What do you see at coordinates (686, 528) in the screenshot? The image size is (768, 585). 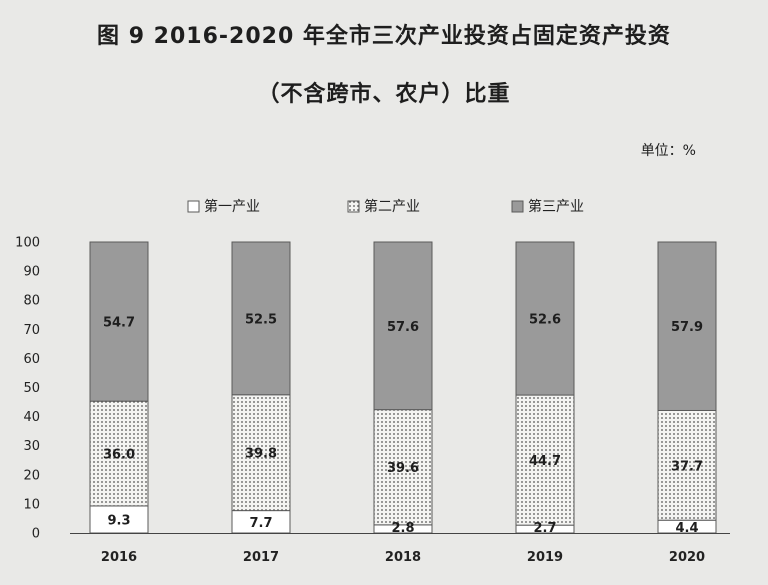 I see `data-label: 4.4` at bounding box center [686, 528].